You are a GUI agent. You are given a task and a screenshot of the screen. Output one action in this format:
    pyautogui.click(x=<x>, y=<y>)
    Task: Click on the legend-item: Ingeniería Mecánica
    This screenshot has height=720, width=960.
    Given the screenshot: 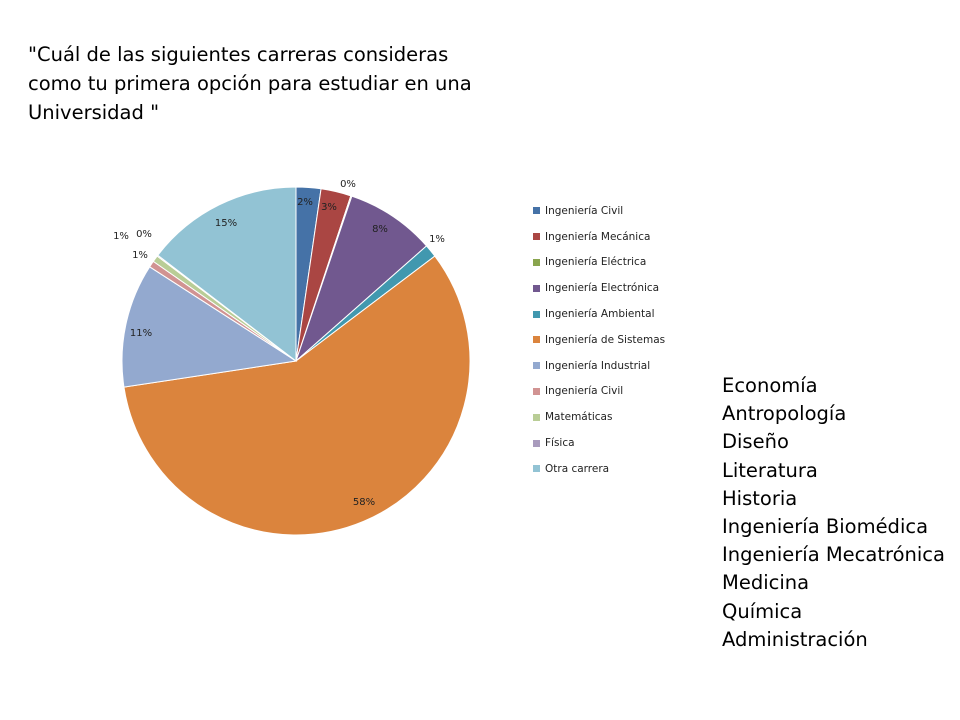 What is the action you would take?
    pyautogui.click(x=599, y=237)
    